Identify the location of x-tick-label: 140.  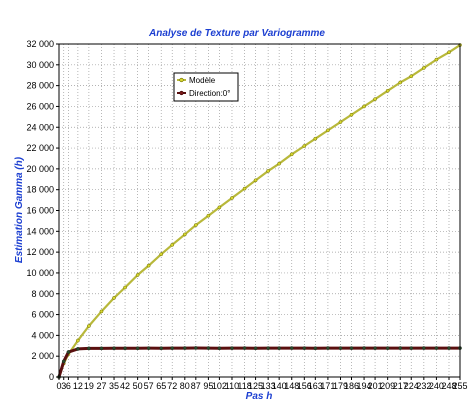
(279, 386).